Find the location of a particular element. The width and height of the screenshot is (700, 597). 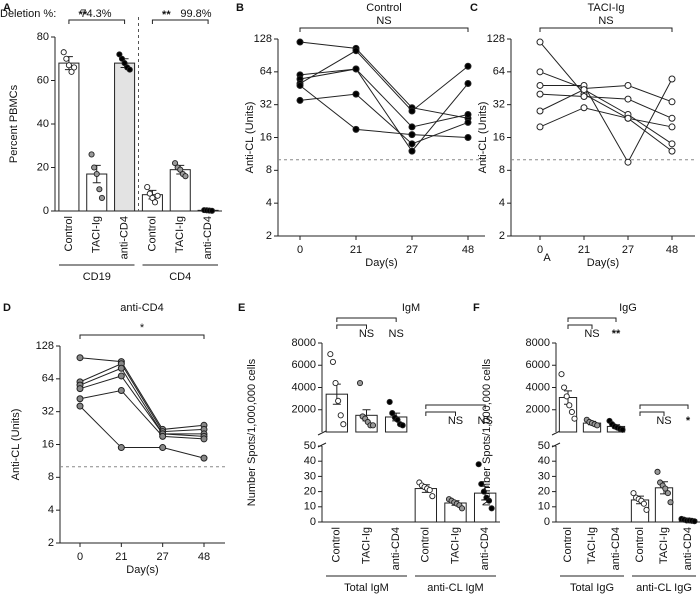

panel-label: A is located at coordinates (7, 8).